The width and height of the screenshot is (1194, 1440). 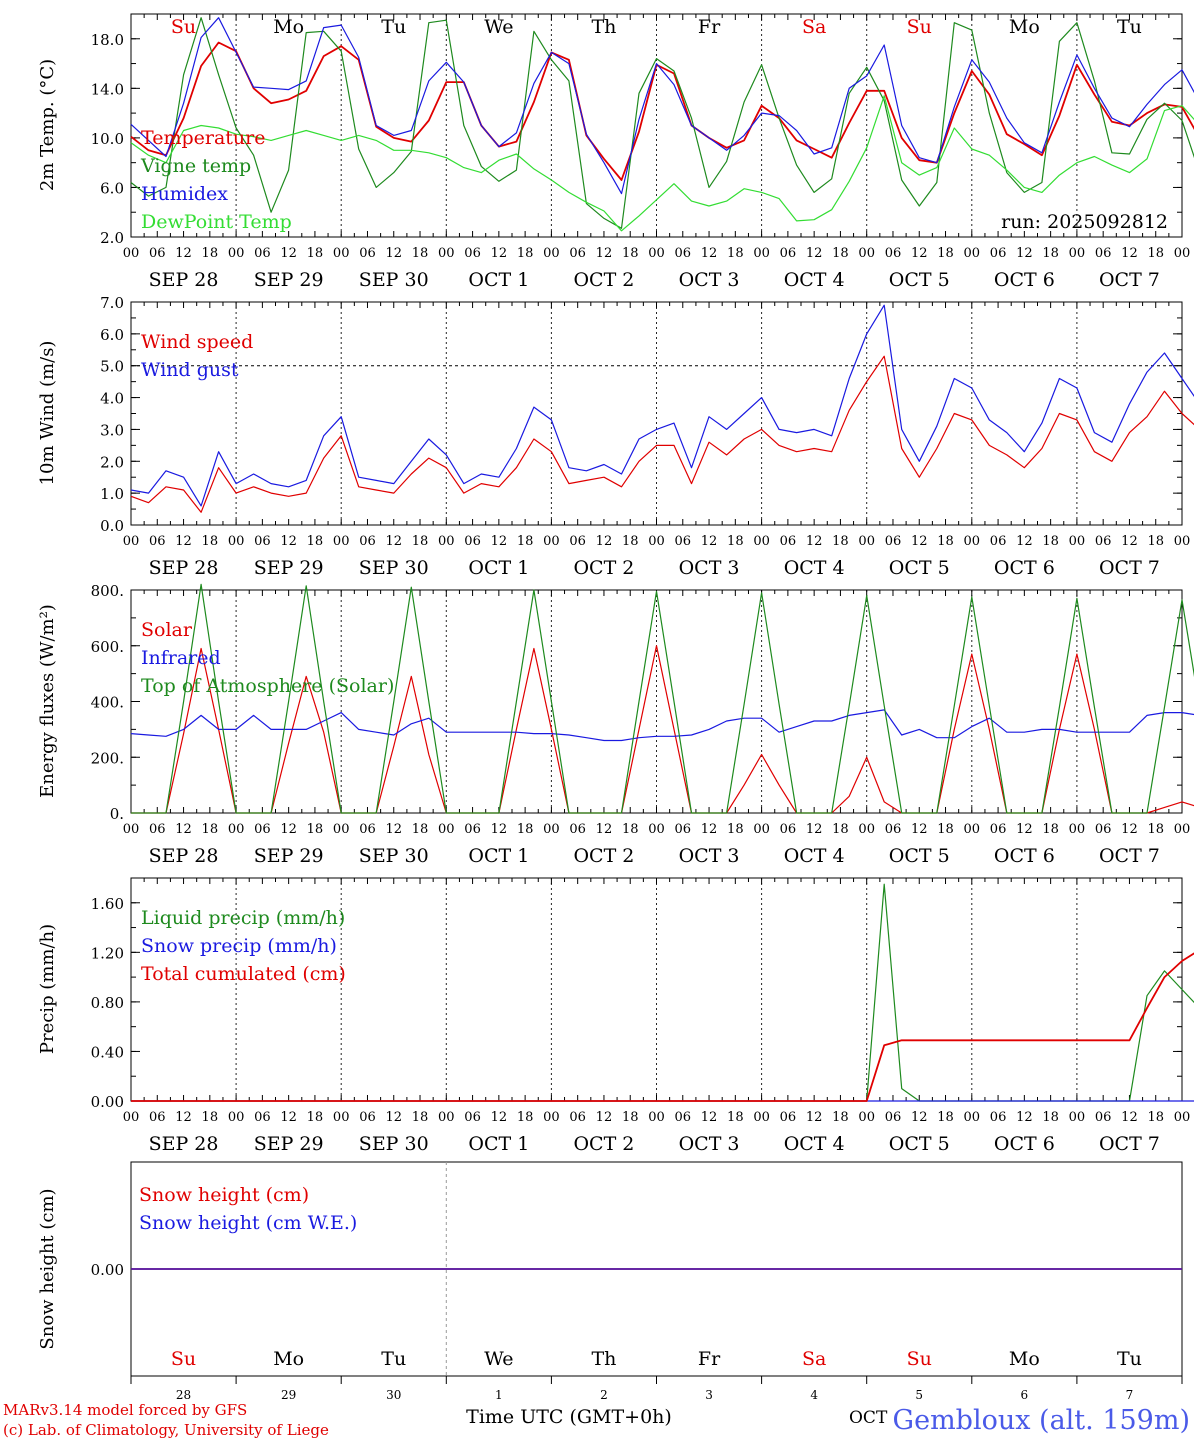 I want to click on weekday-label: Fr, so click(x=709, y=1359).